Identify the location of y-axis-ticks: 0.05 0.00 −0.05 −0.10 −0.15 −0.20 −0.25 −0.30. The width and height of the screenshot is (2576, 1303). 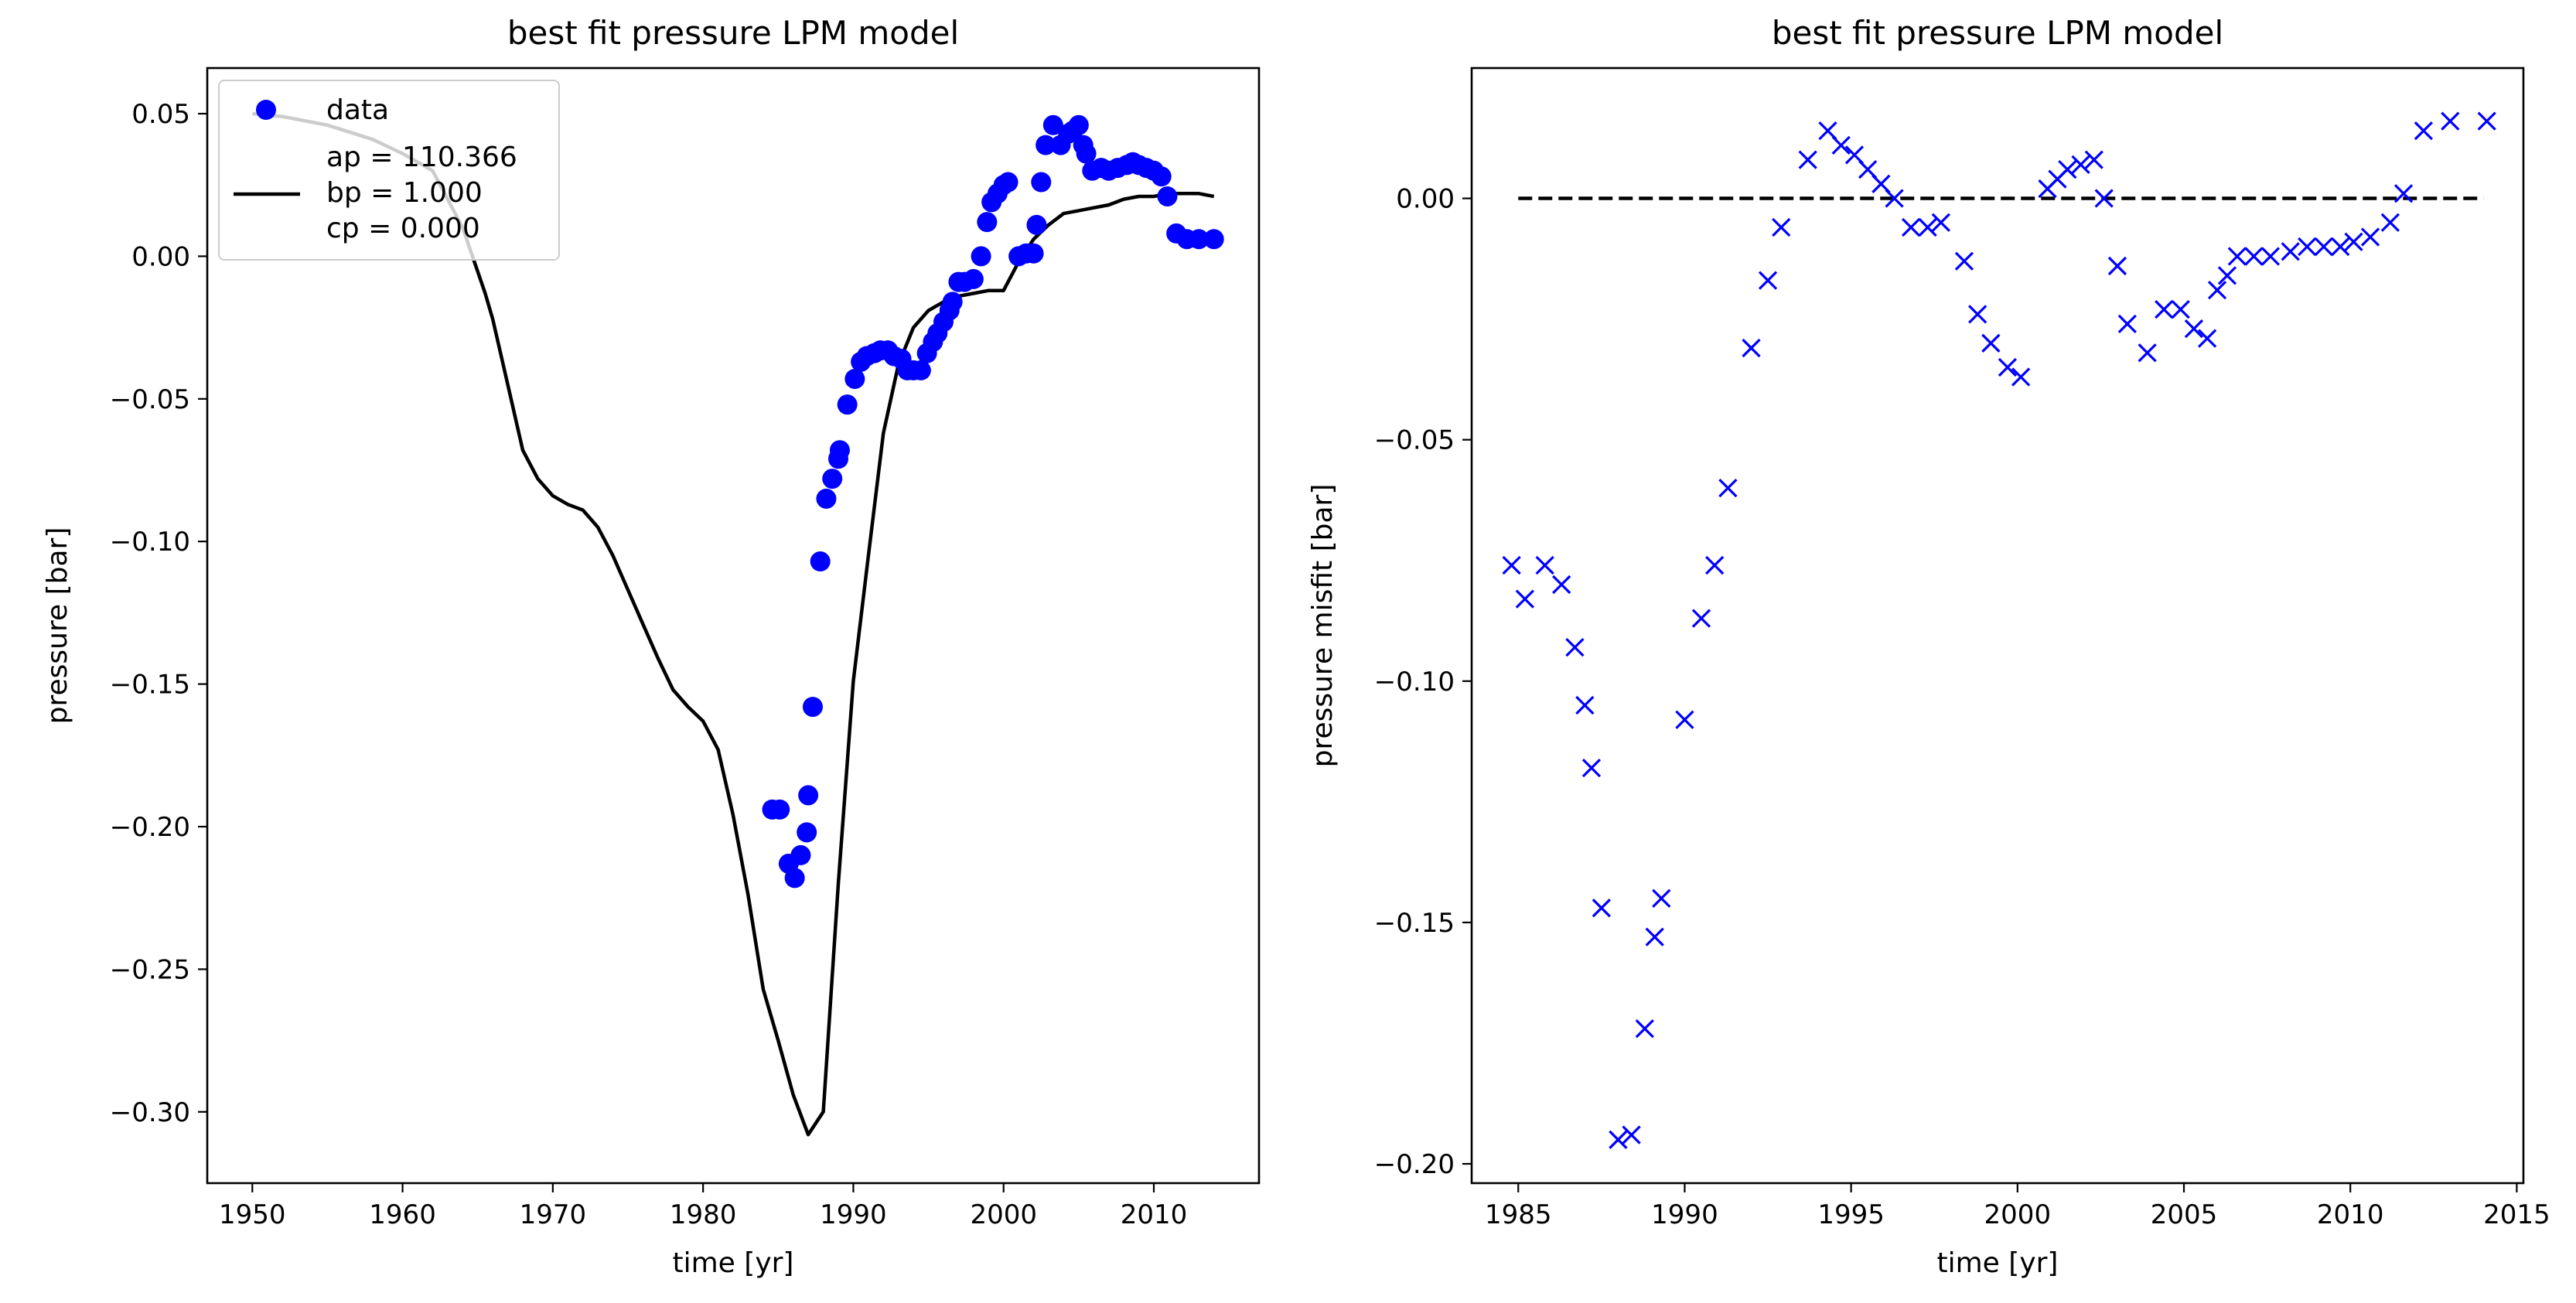
(158, 613).